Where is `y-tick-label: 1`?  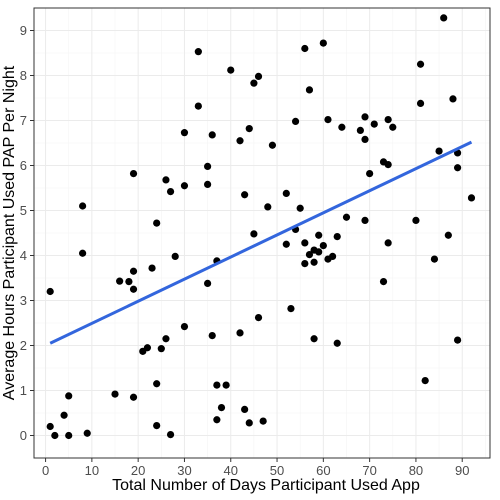 y-tick-label: 1 is located at coordinates (23, 390).